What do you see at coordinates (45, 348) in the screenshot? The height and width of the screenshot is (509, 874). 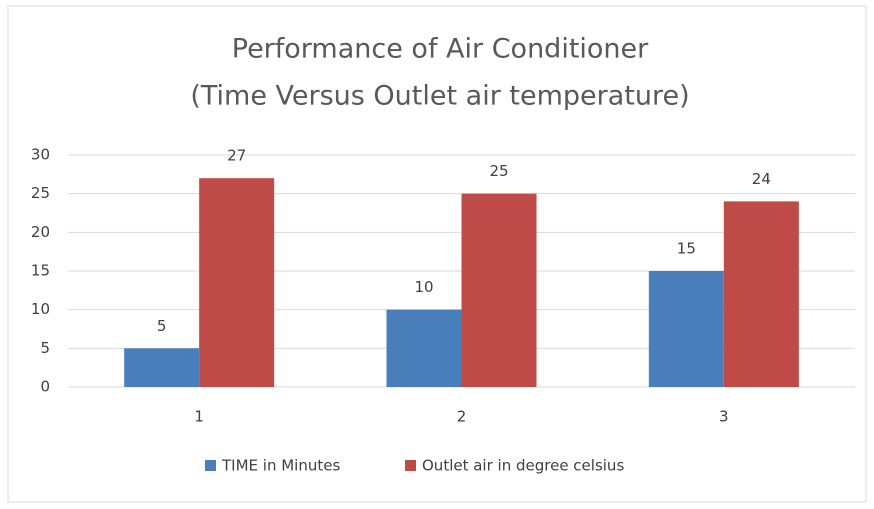 I see `y-tick-label: 5` at bounding box center [45, 348].